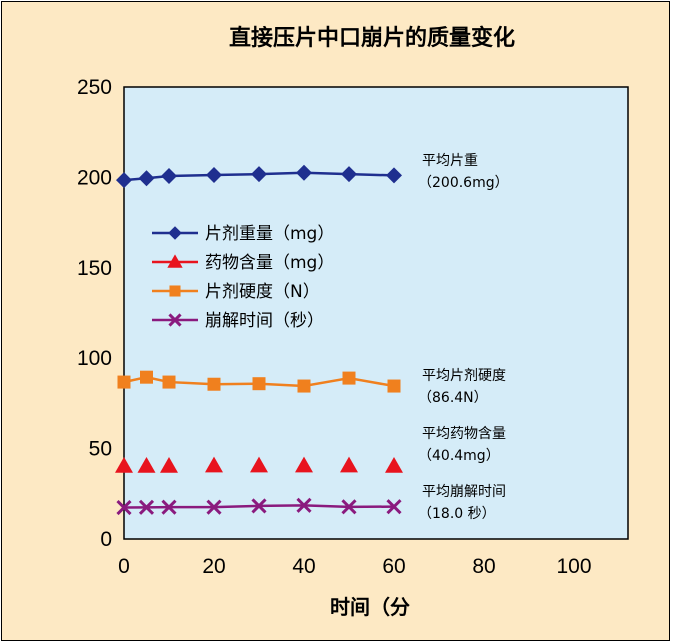  Describe the element at coordinates (463, 183) in the screenshot. I see `annotation-line: （200.6mg）` at that location.